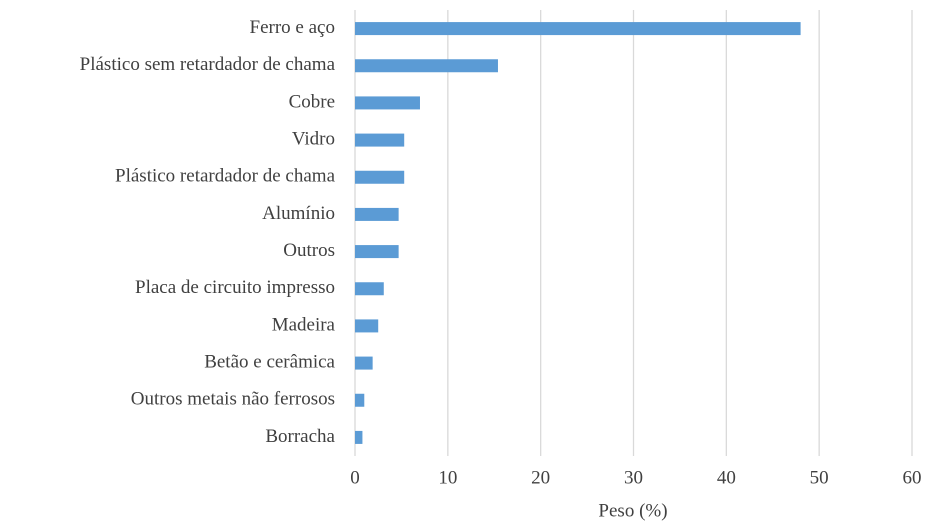 Image resolution: width=928 pixels, height=523 pixels. I want to click on y-tick-label: Borracha, so click(300, 436).